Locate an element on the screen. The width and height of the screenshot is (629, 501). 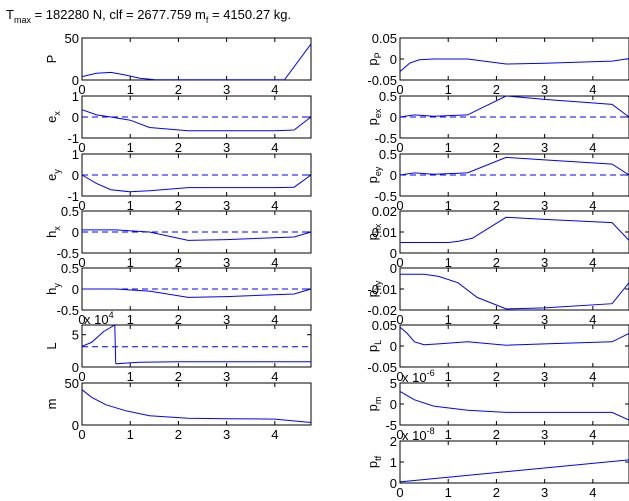
y-axis-label: ey is located at coordinates (53, 175).